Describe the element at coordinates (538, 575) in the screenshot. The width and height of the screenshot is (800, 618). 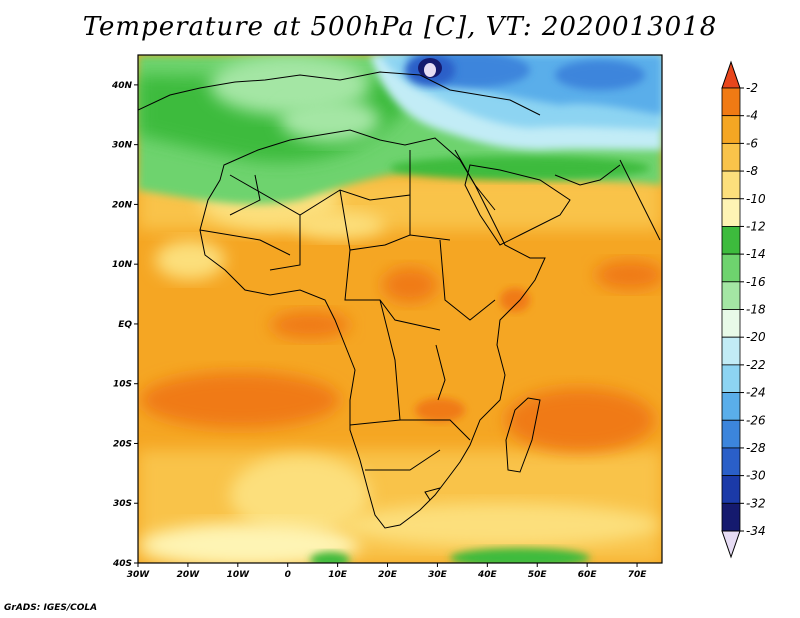
I see `lon-tick-label: 50E` at that location.